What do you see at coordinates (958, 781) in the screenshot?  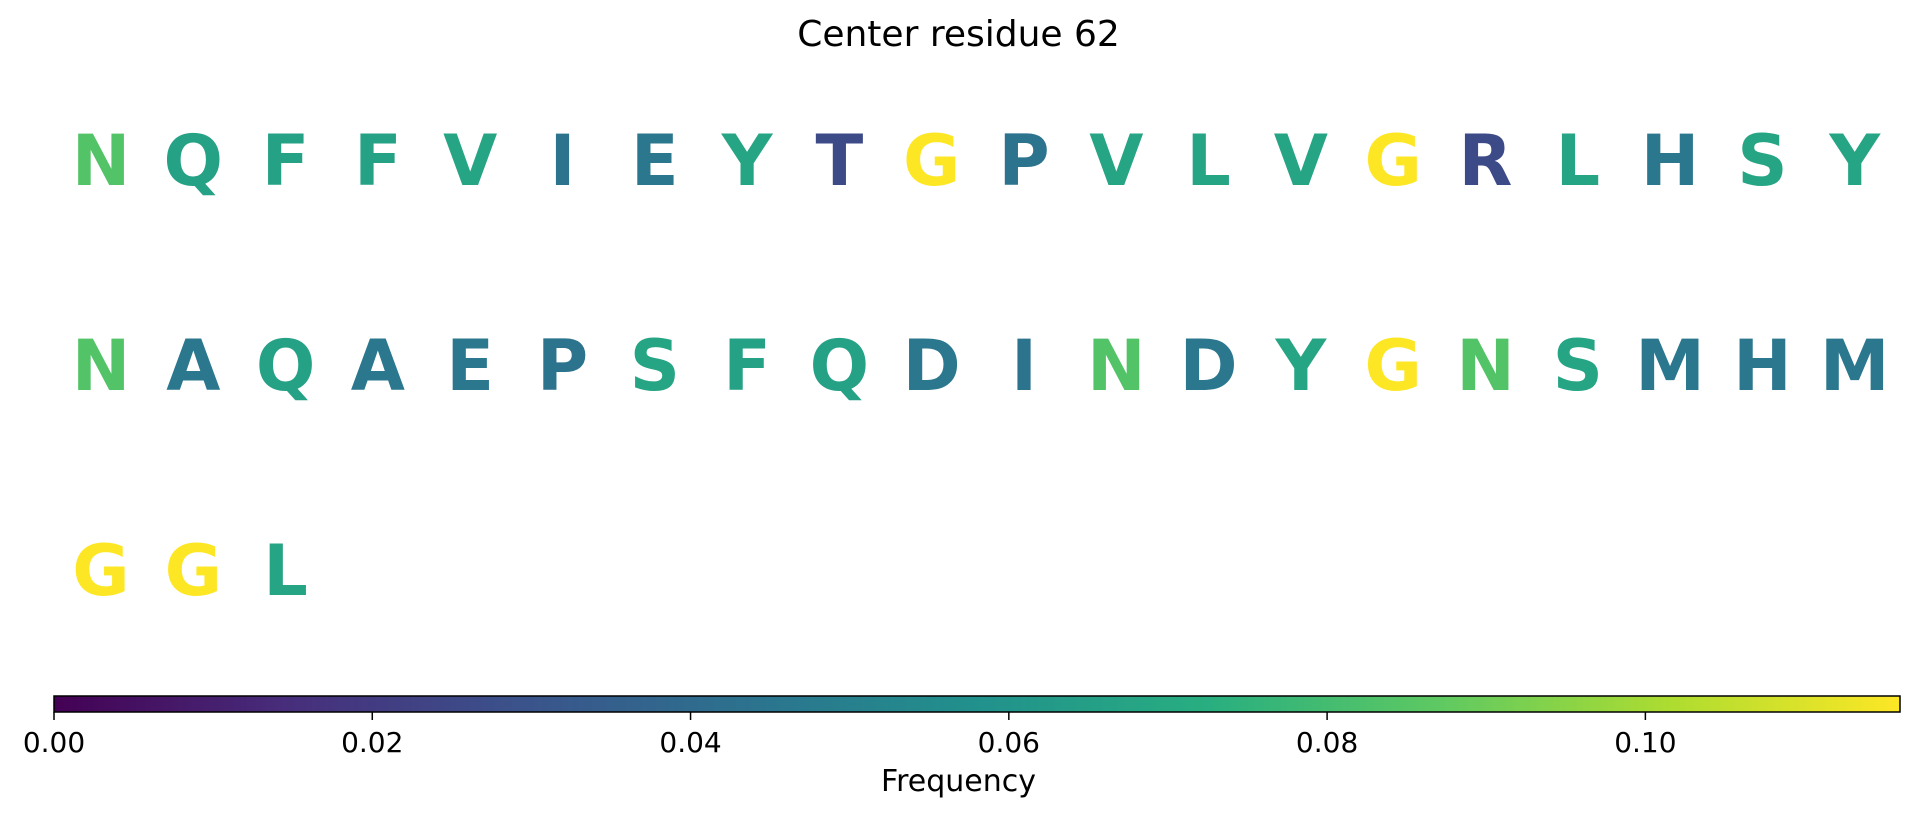 I see `colorbar-label: Frequency` at bounding box center [958, 781].